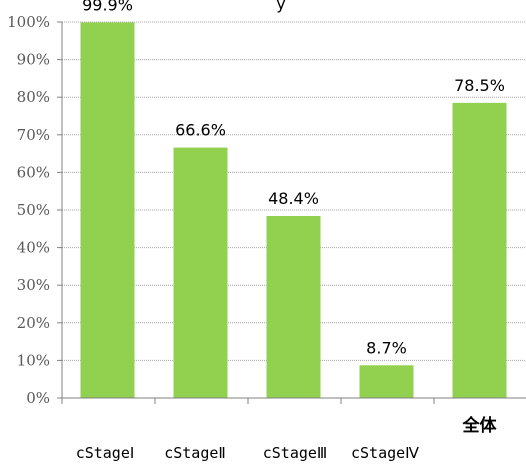  What do you see at coordinates (38, 398) in the screenshot?
I see `y-tick-label: 0%` at bounding box center [38, 398].